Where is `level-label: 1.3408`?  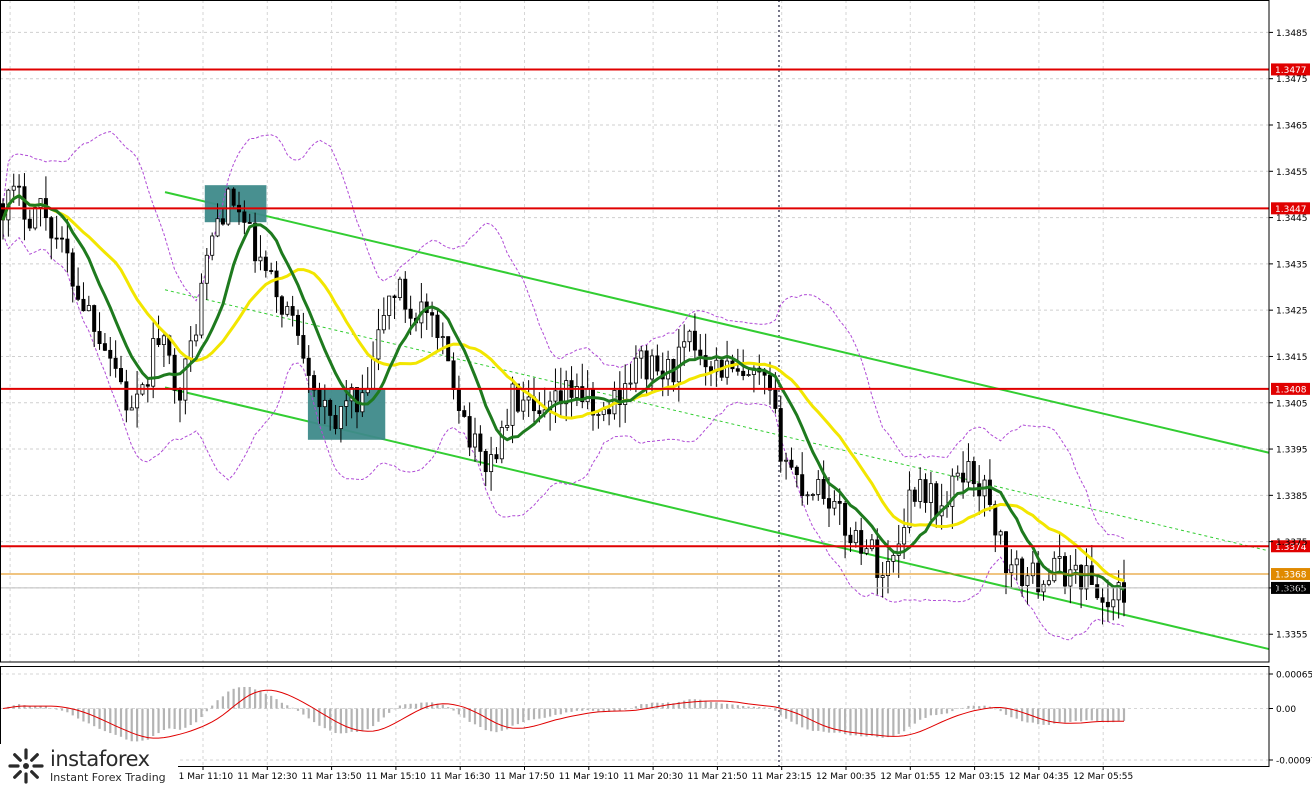
level-label: 1.3408 is located at coordinates (1291, 390).